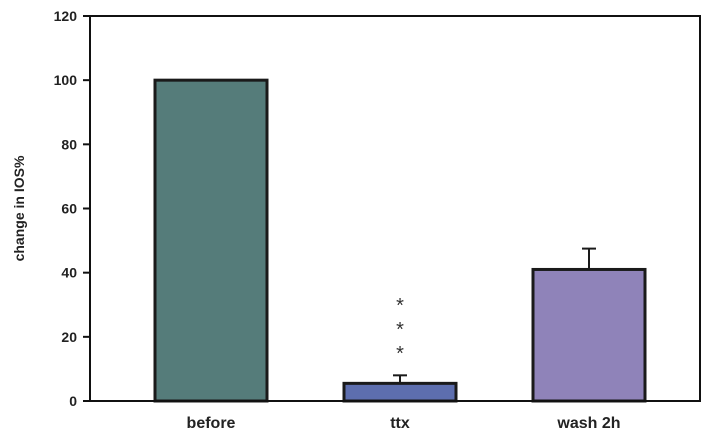  What do you see at coordinates (69, 273) in the screenshot?
I see `y-tick-label: 40` at bounding box center [69, 273].